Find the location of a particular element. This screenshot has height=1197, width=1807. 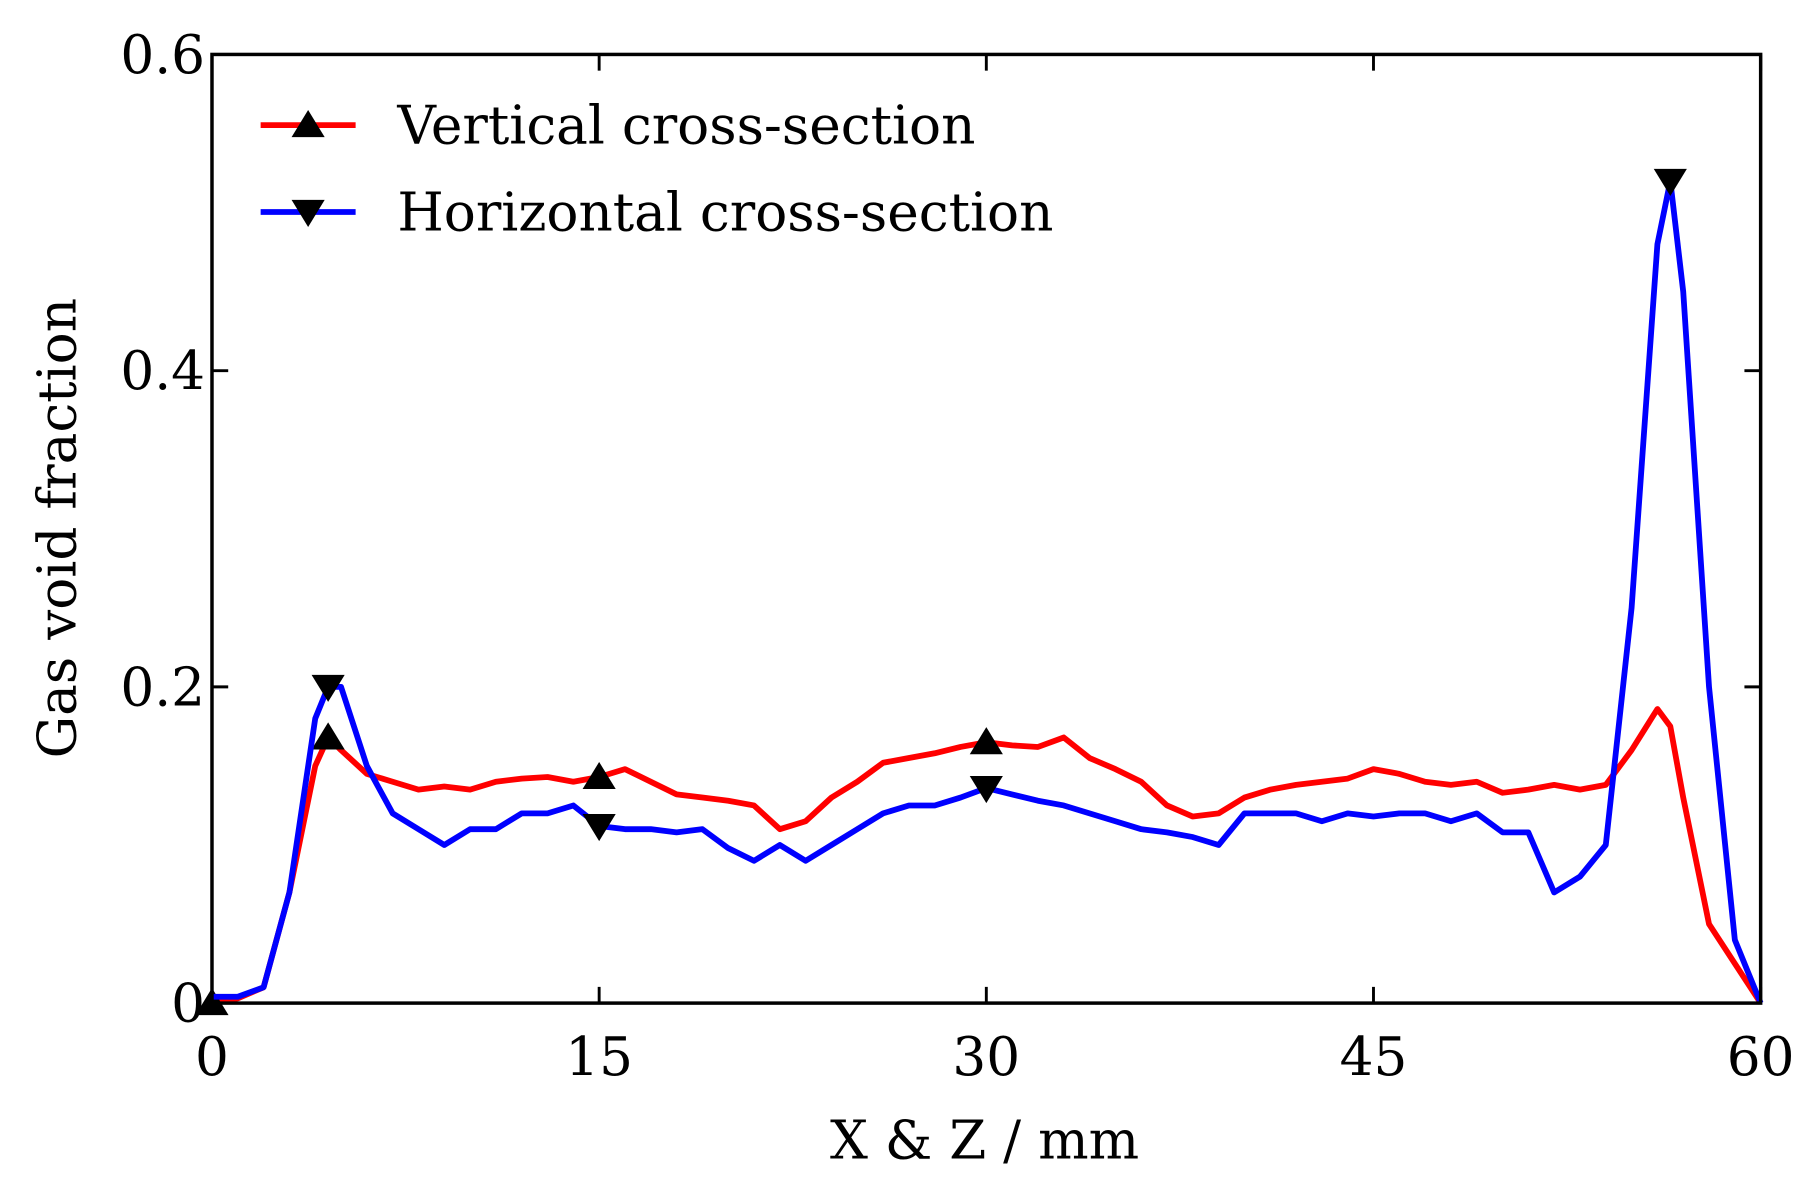

y-axis-label: Gas void fraction is located at coordinates (57, 528).